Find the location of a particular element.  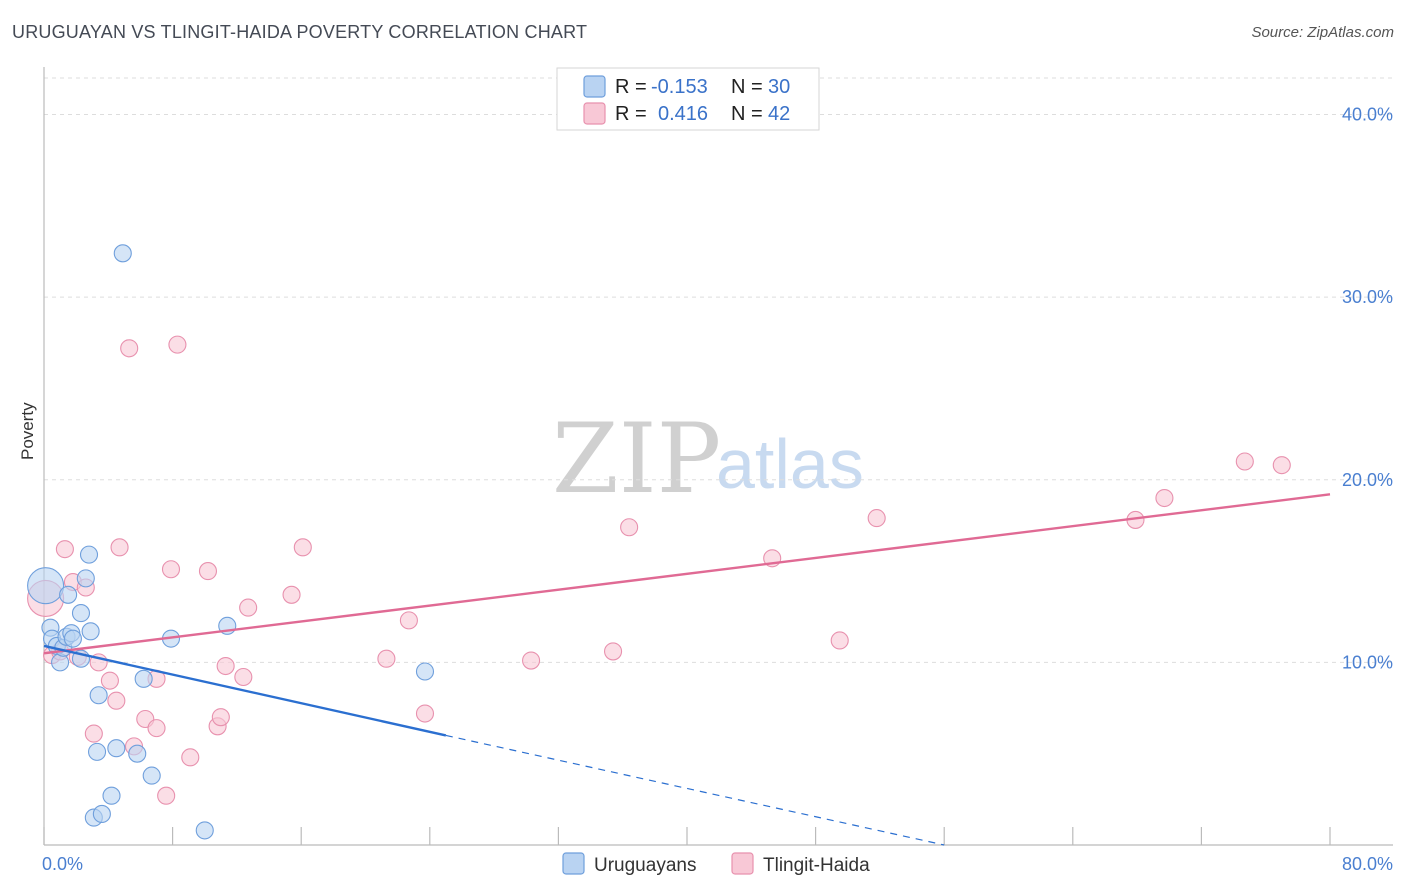

y-tick-label-30: 30.0% is located at coordinates (1367, 297).